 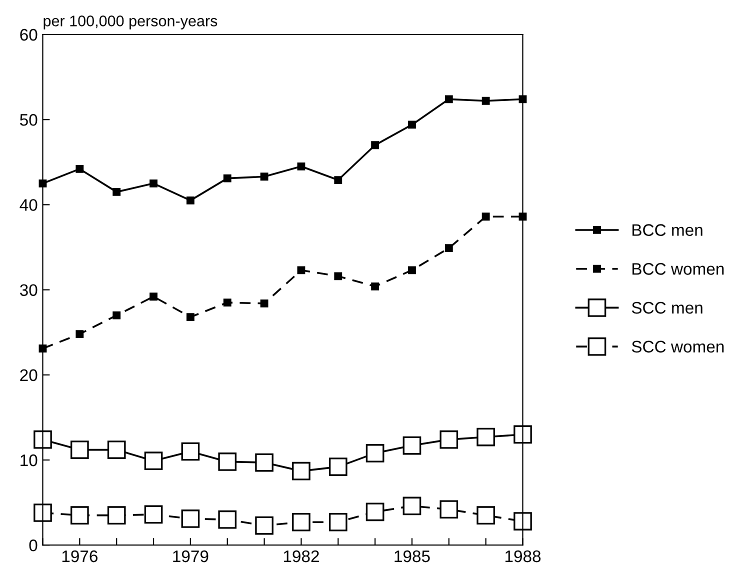 I want to click on y-tick-label: 30, so click(x=29, y=290).